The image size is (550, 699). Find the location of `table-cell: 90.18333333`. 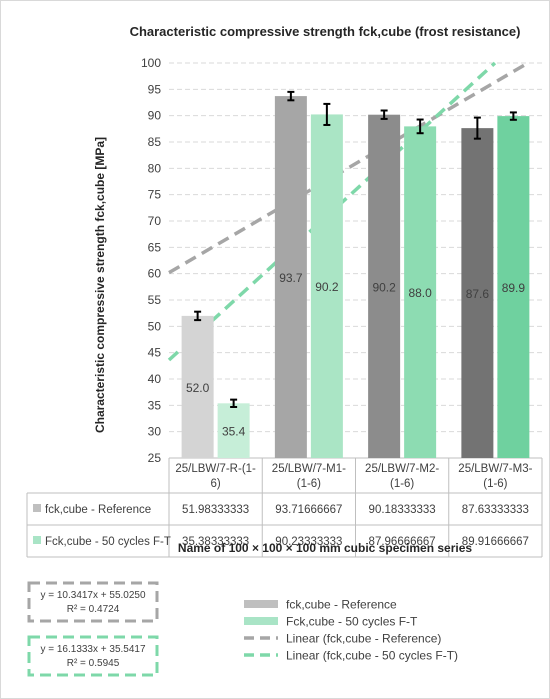

table-cell: 90.18333333 is located at coordinates (402, 510).